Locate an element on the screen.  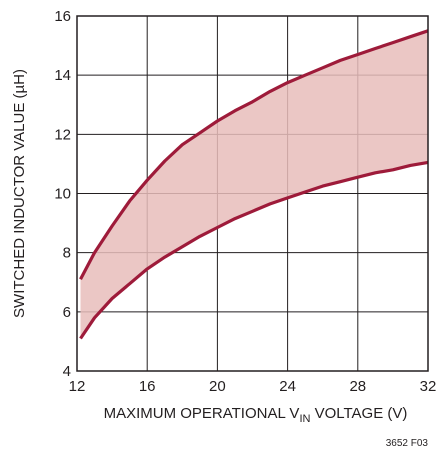
x-tick-label: 28 is located at coordinates (357, 386).